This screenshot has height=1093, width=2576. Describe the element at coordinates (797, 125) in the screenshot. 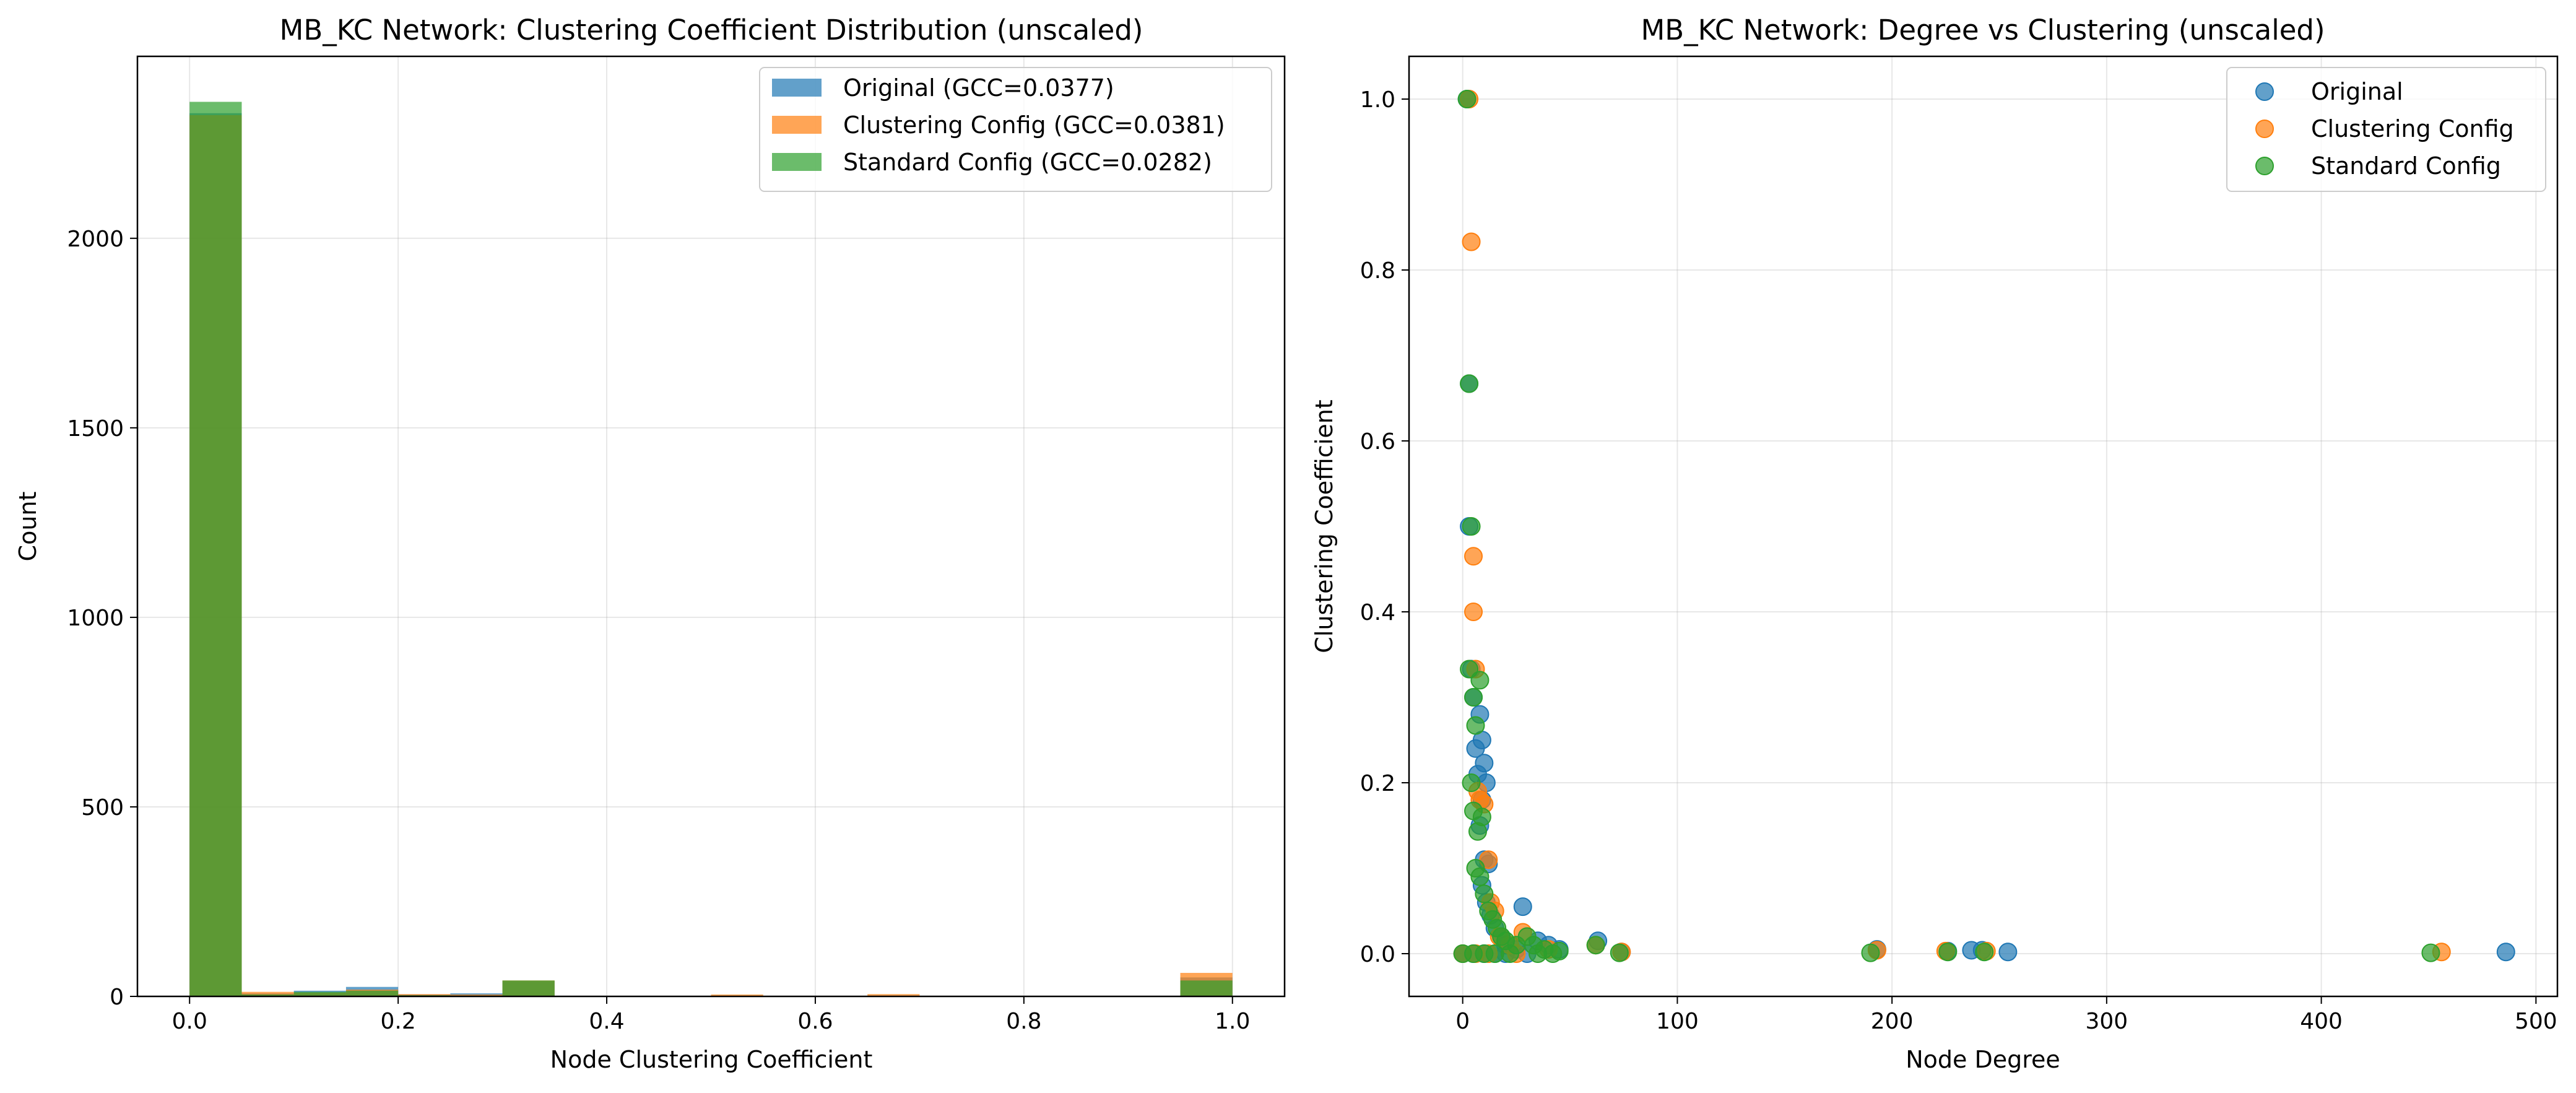

I see `legend-swatch-clustering-config` at that location.